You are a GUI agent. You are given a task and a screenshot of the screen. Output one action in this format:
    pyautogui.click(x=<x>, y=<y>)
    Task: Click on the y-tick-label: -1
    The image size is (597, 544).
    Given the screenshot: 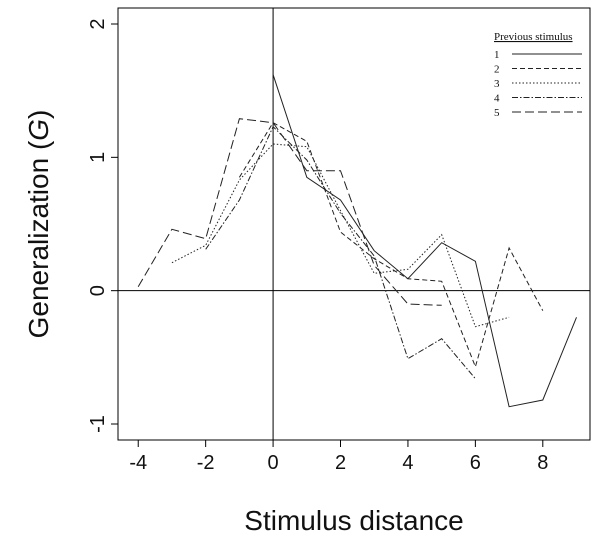 What is the action you would take?
    pyautogui.click(x=98, y=424)
    